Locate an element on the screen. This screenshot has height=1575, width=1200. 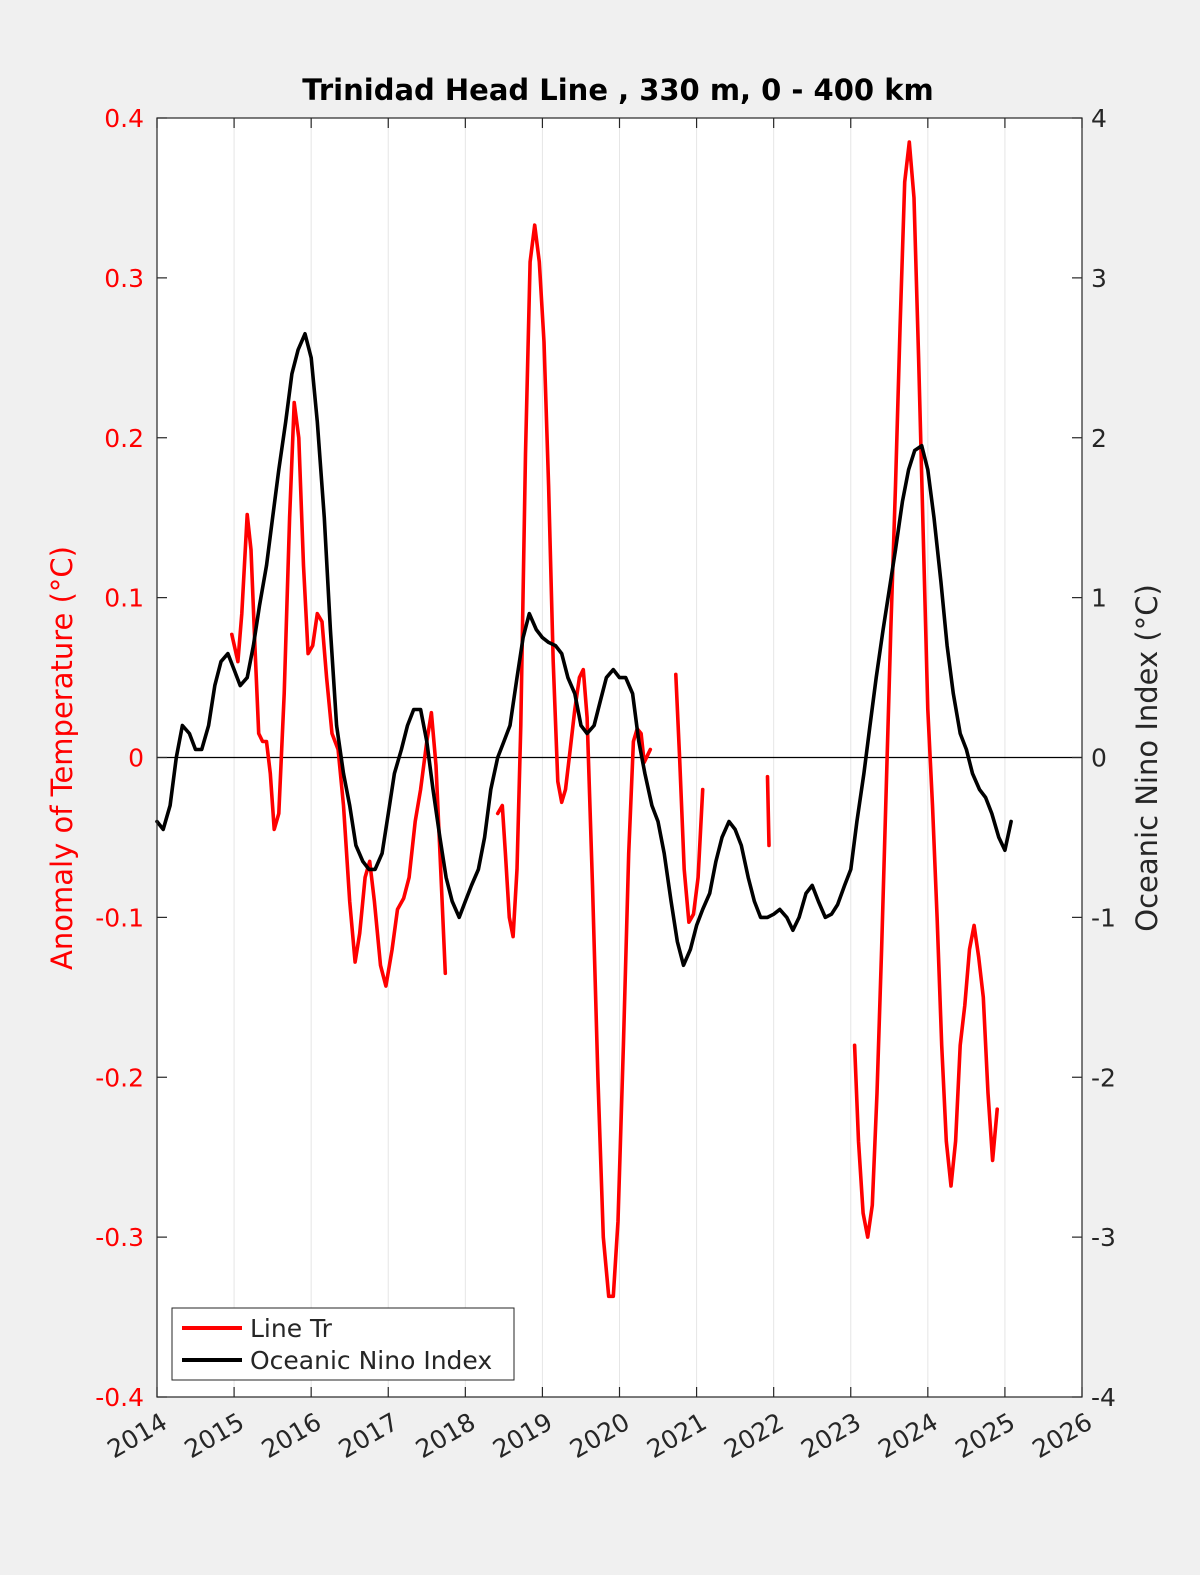
right-tick-label: 0 is located at coordinates (1099, 758).